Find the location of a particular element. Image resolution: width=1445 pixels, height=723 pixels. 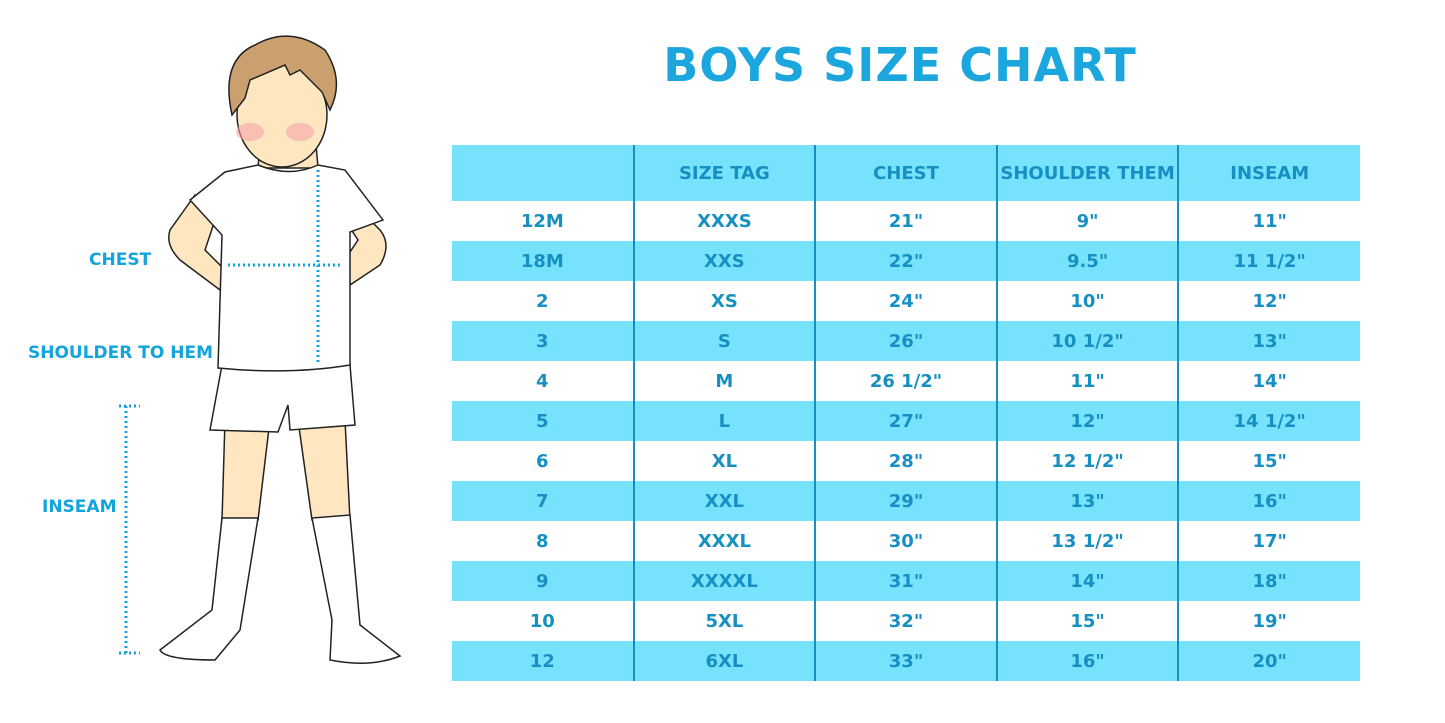

table-row: 10 5XL 32" 15" 19" is located at coordinates (906, 621).